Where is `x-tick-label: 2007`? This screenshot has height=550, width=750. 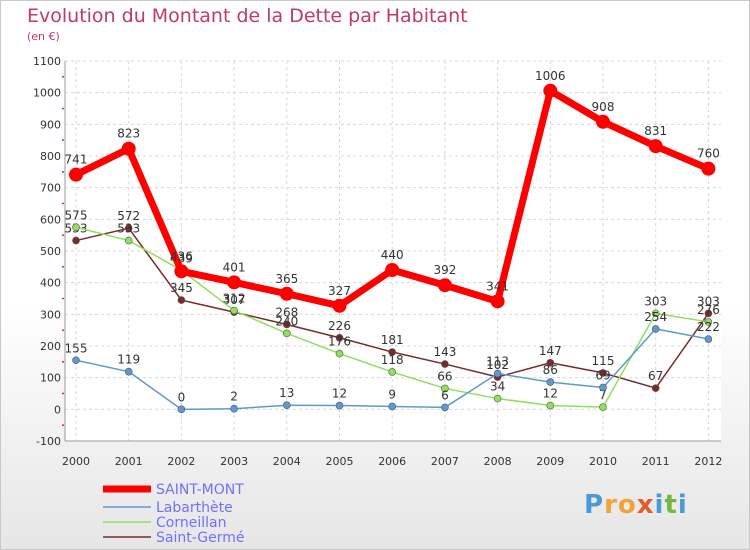 x-tick-label: 2007 is located at coordinates (445, 461).